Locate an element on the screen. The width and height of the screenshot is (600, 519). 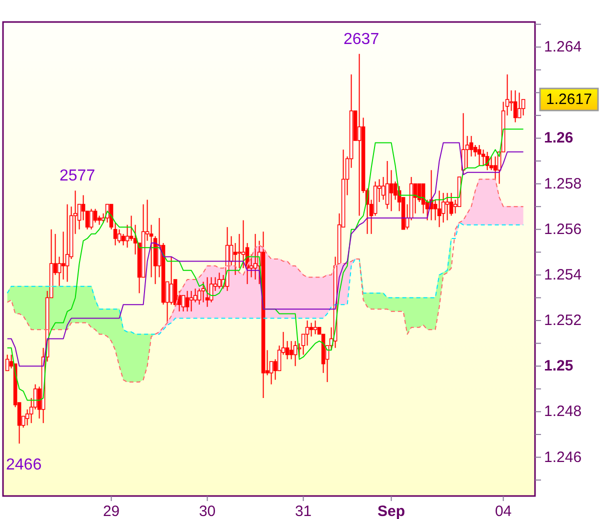
y-tick-label: 1.256 is located at coordinates (563, 229).